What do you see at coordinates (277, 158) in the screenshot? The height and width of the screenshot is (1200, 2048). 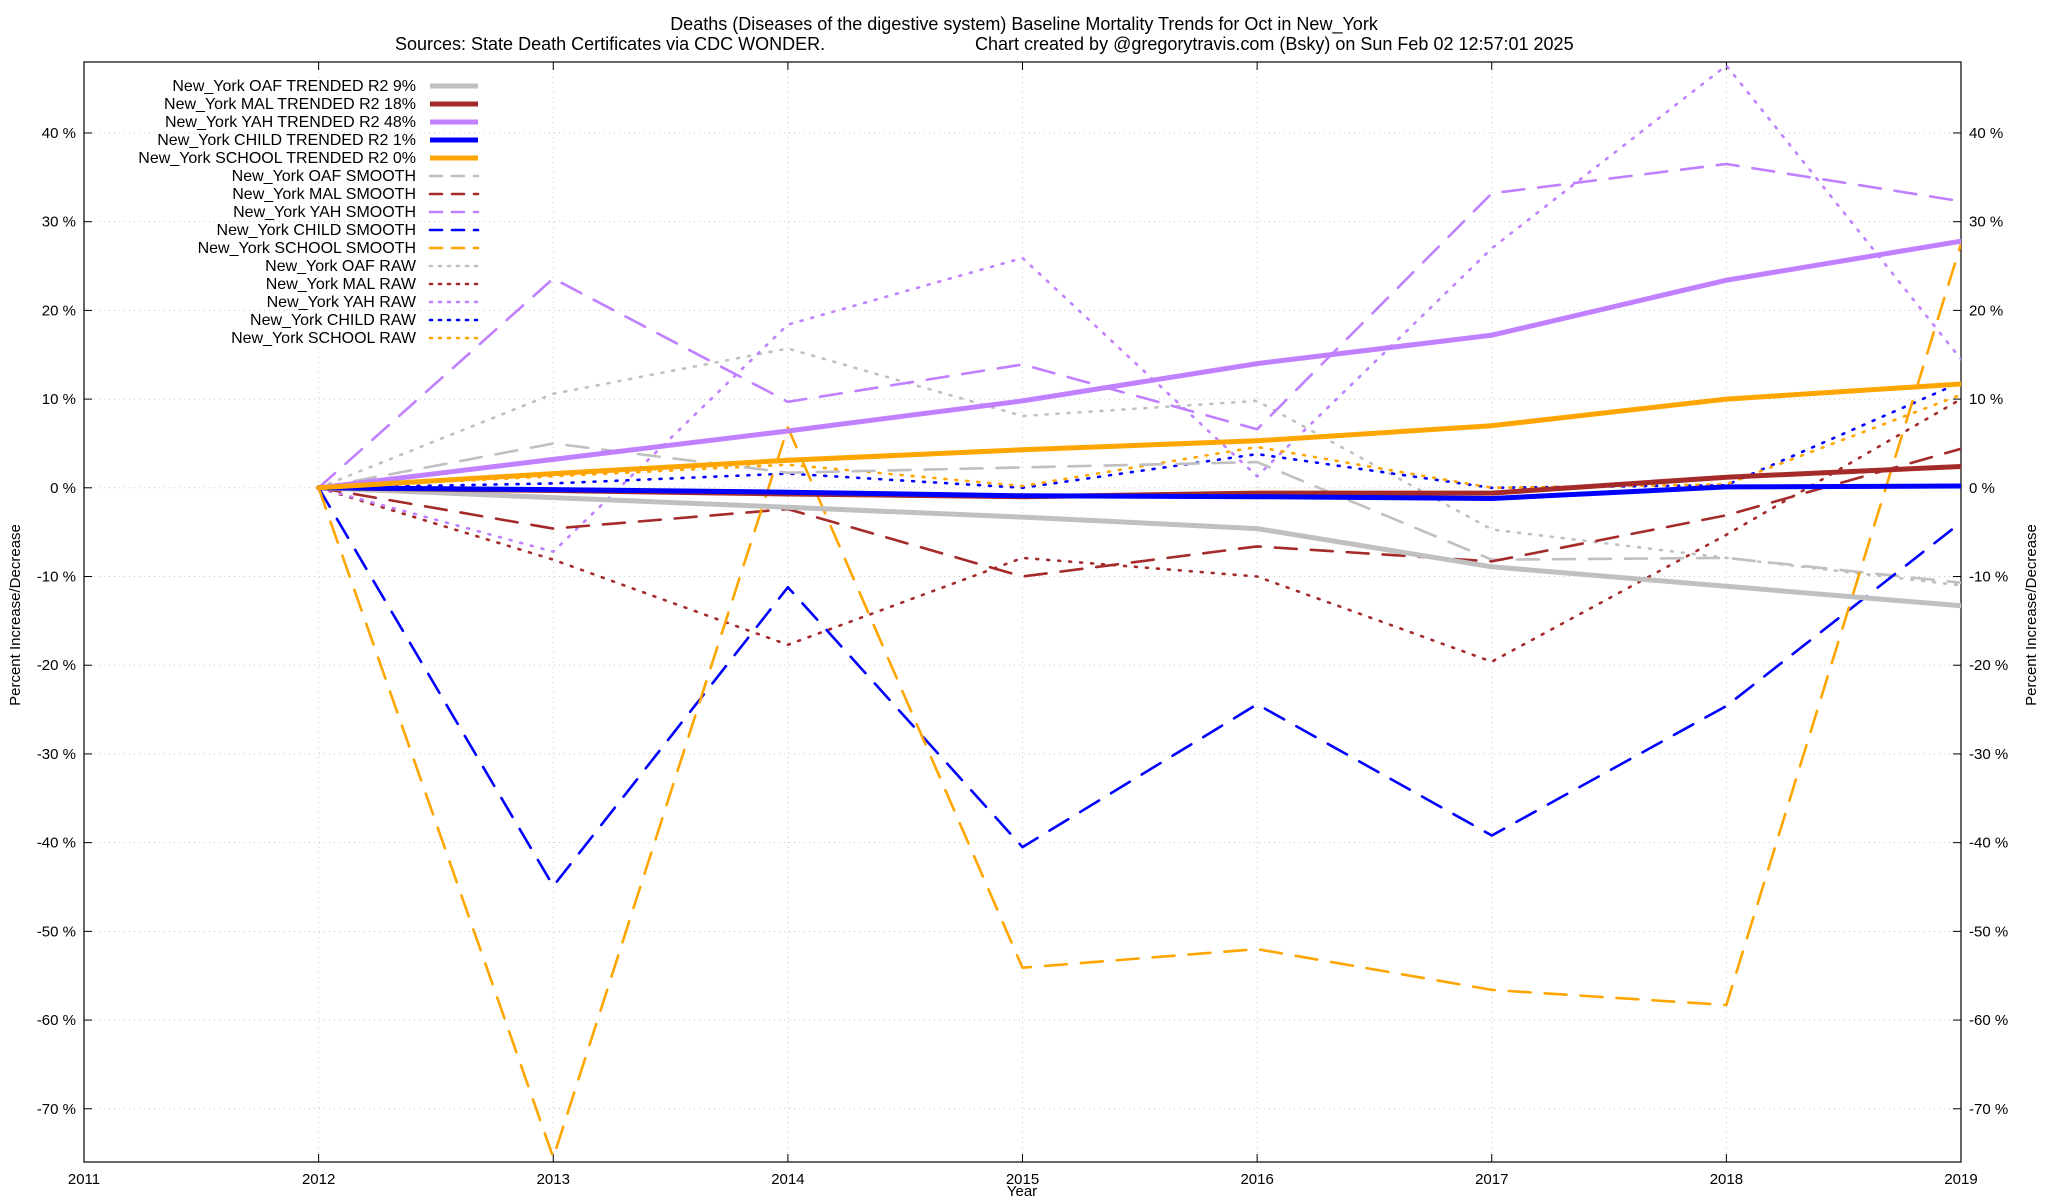 I see `legend-label: New_York SCHOOL TRENDED R2 0%` at bounding box center [277, 158].